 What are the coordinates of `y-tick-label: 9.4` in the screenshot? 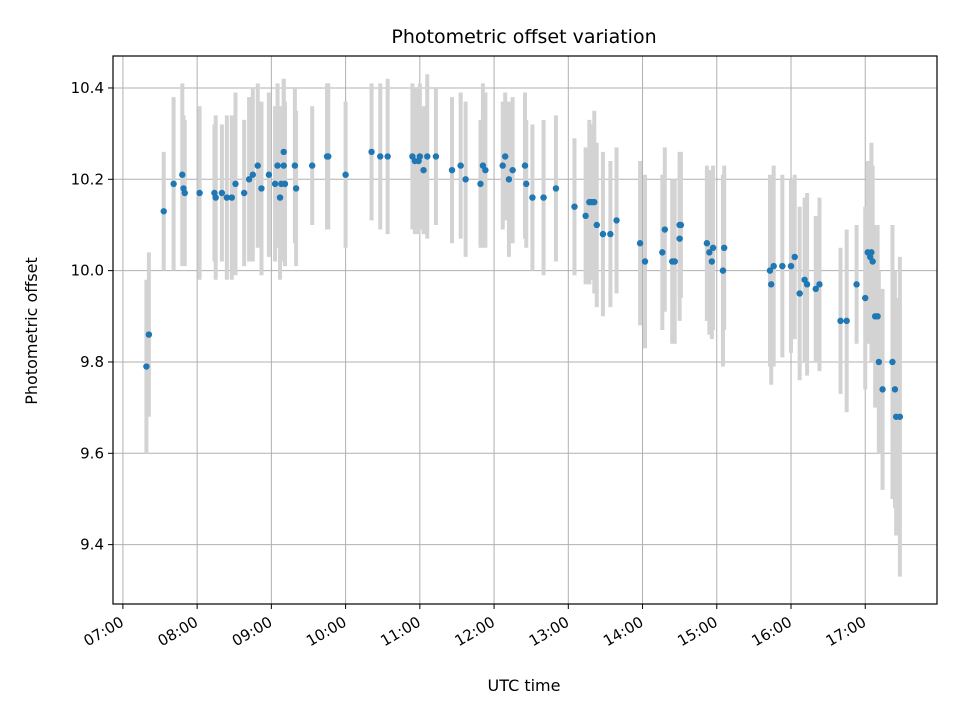 It's located at (92, 545).